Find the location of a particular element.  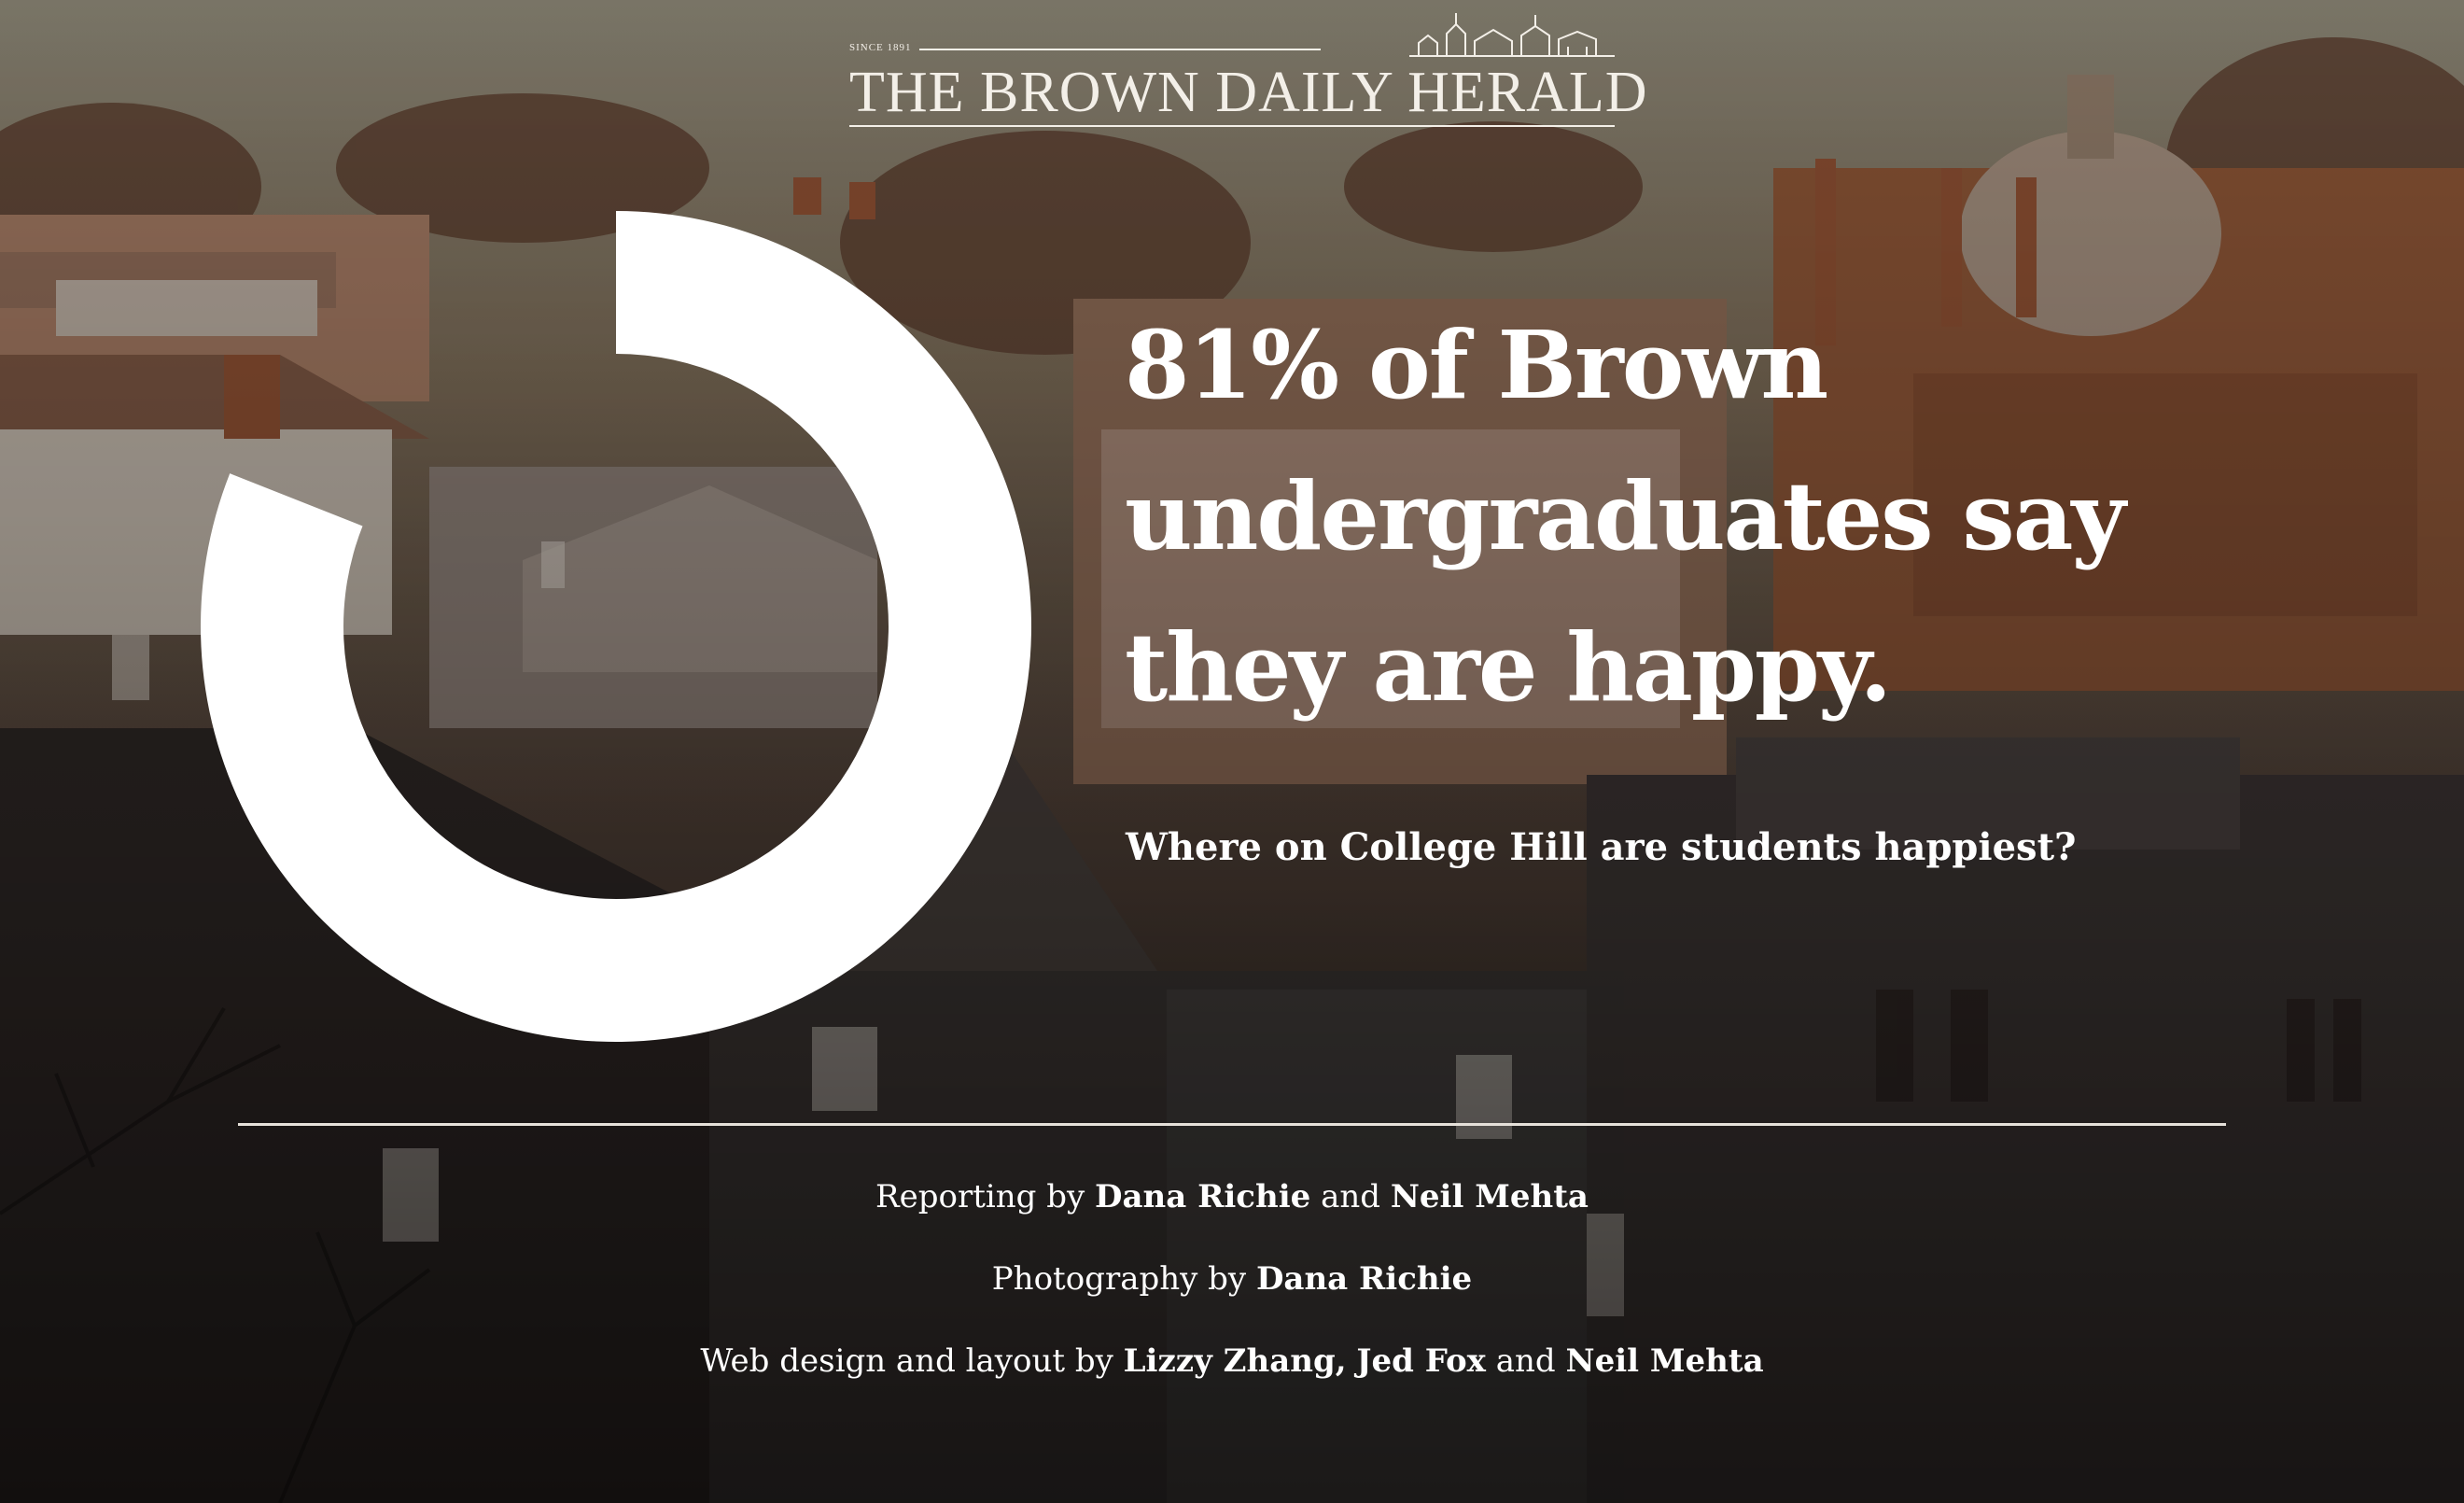

credit-name: Jed Fox is located at coordinates (1421, 1361).